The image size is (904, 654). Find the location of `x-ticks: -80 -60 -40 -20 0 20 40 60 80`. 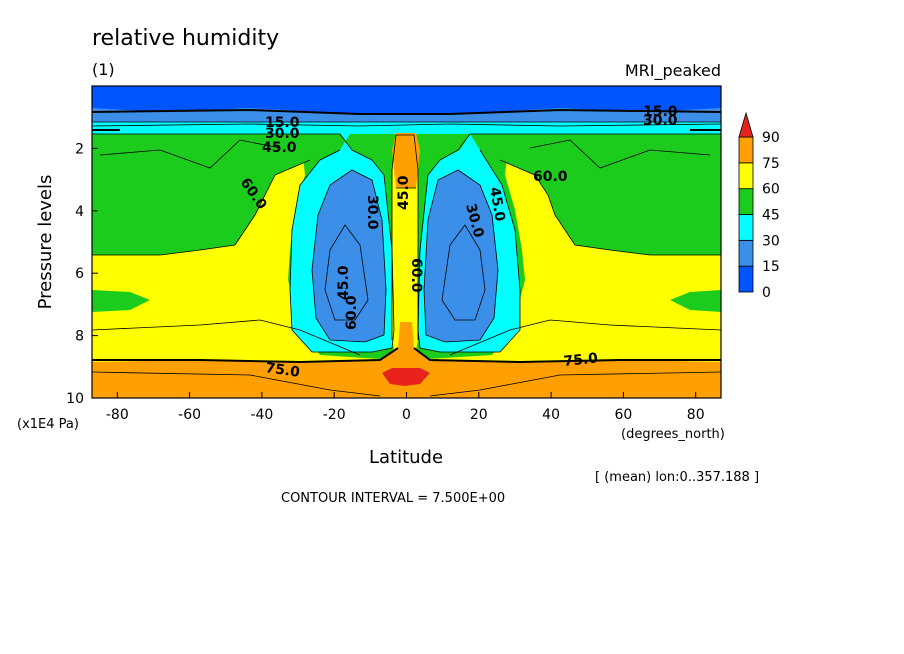

x-ticks: -80 -60 -40 -20 0 20 40 60 80 is located at coordinates (405, 407).